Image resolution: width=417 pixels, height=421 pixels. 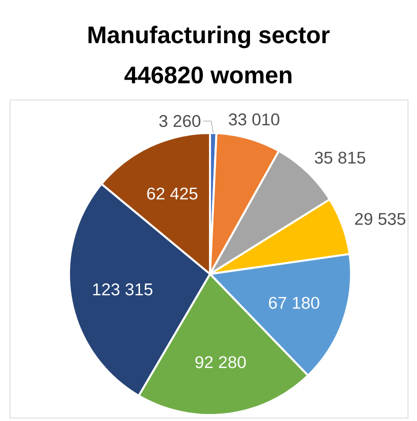 I want to click on data-label: 35 815, so click(x=340, y=158).